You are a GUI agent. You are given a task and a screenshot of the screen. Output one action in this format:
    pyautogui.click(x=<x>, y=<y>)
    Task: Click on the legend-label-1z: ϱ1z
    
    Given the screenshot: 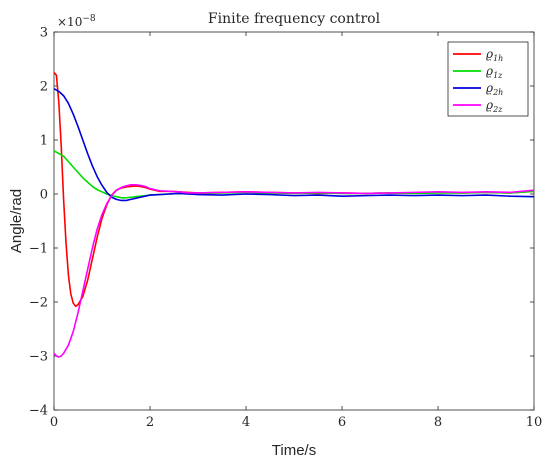 What is the action you would take?
    pyautogui.click(x=494, y=72)
    